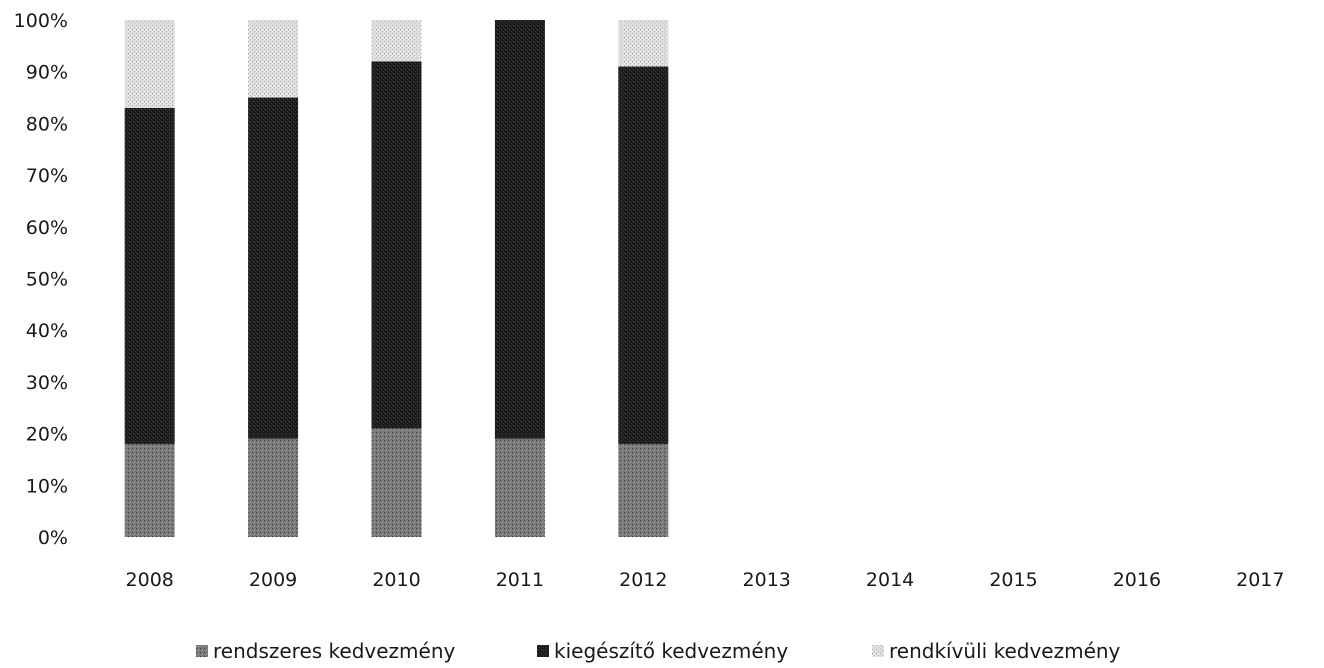  What do you see at coordinates (705, 580) in the screenshot?
I see `x-axis: 2008 2009 2010 2011 2012 2013 2014 2015 2016 2017` at bounding box center [705, 580].